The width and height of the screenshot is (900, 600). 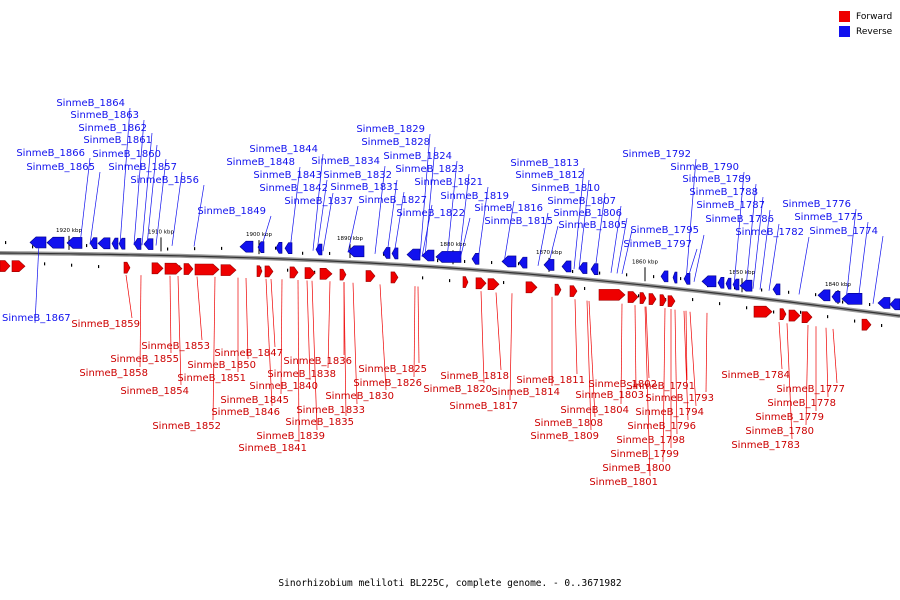 What do you see at coordinates (144, 359) in the screenshot?
I see `forward-gene-label: SinmeB_1855` at bounding box center [144, 359].